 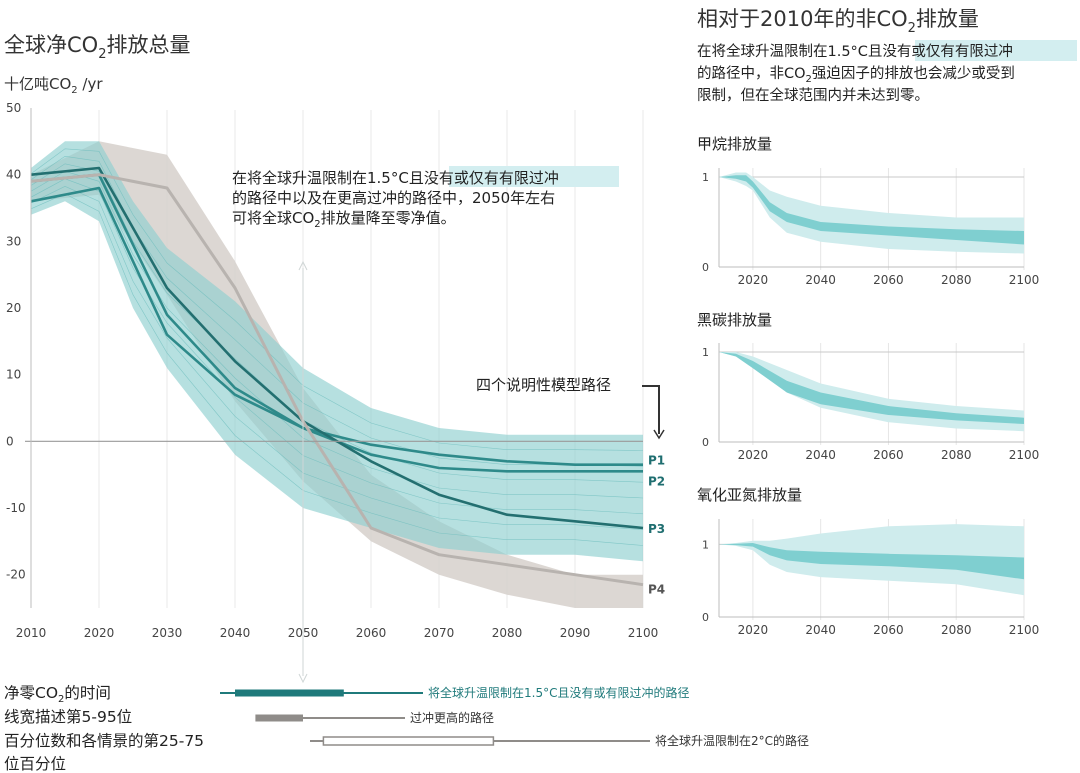 I want to click on y-tick-label: 10, so click(x=13, y=375).